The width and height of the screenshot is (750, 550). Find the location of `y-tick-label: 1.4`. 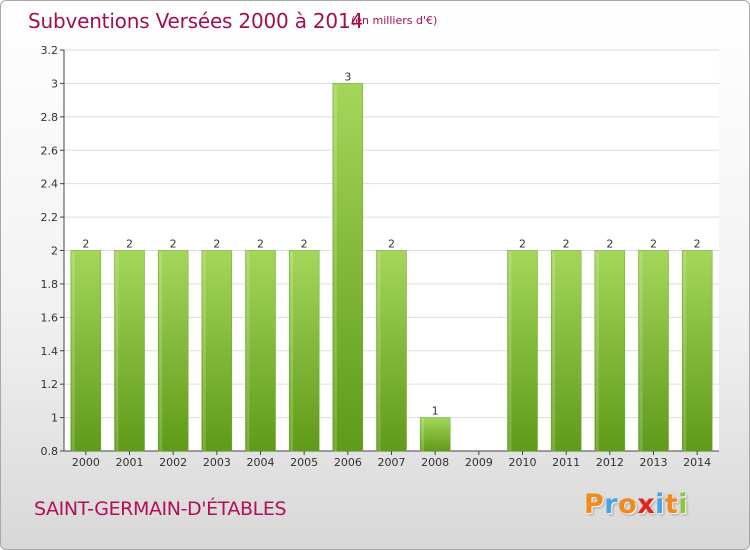

y-tick-label: 1.4 is located at coordinates (50, 351).